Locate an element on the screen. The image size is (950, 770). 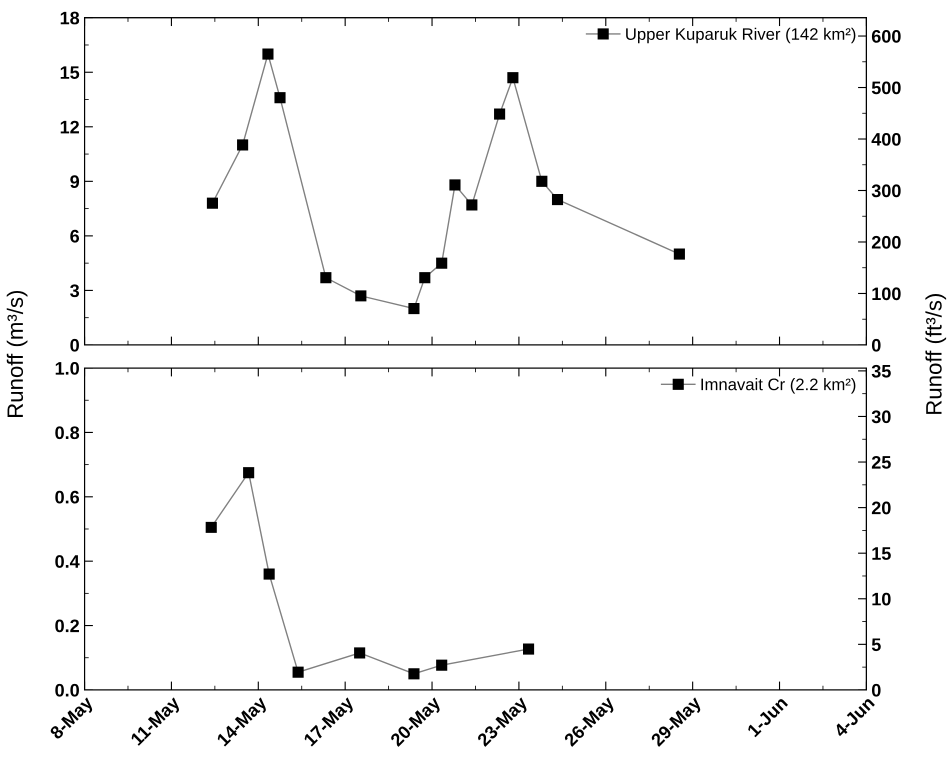
y2-tick-label: 100 is located at coordinates (886, 293).